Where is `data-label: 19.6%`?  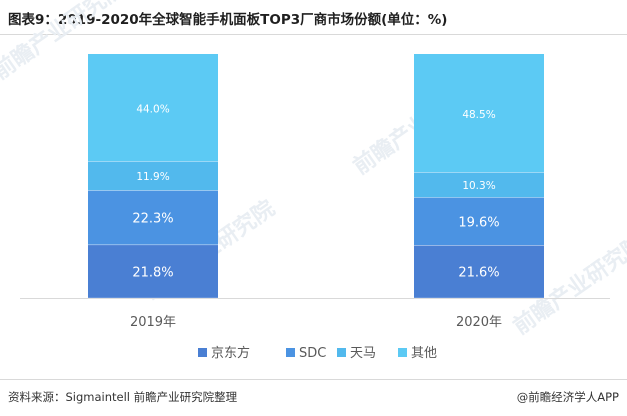 data-label: 19.6% is located at coordinates (478, 222).